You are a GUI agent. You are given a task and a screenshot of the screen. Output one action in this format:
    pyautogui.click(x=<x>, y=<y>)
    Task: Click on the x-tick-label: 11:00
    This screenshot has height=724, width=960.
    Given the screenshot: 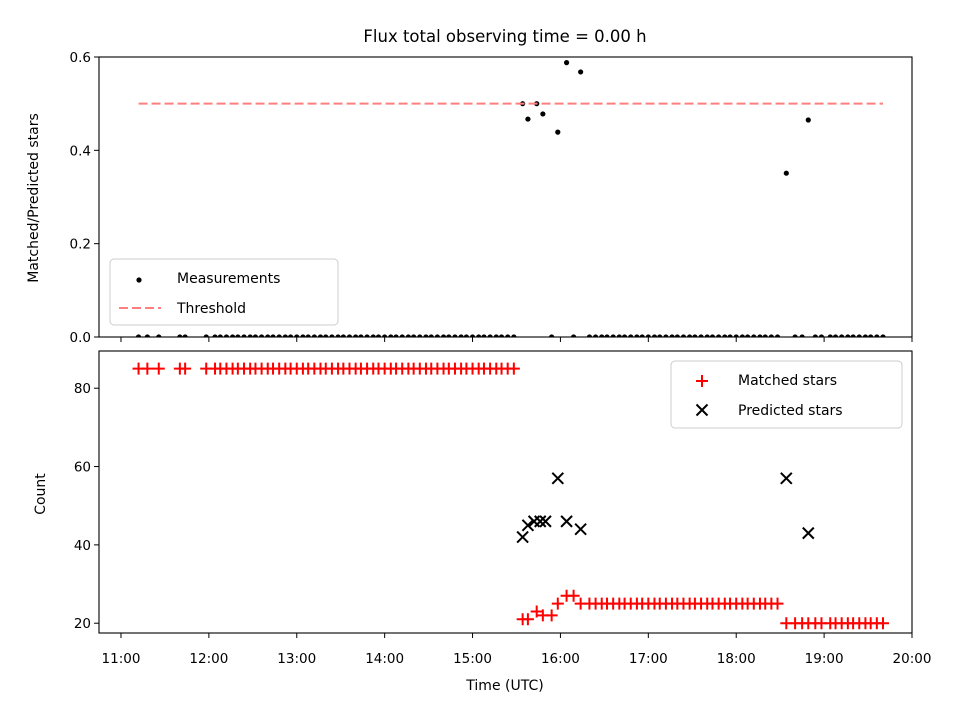 What is the action you would take?
    pyautogui.click(x=121, y=659)
    